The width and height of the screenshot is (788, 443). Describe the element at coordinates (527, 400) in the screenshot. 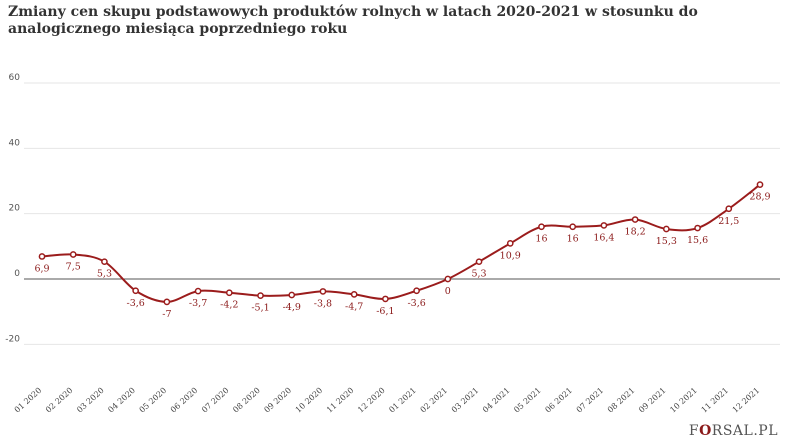

I see `x-tick-label: 05 2021` at that location.